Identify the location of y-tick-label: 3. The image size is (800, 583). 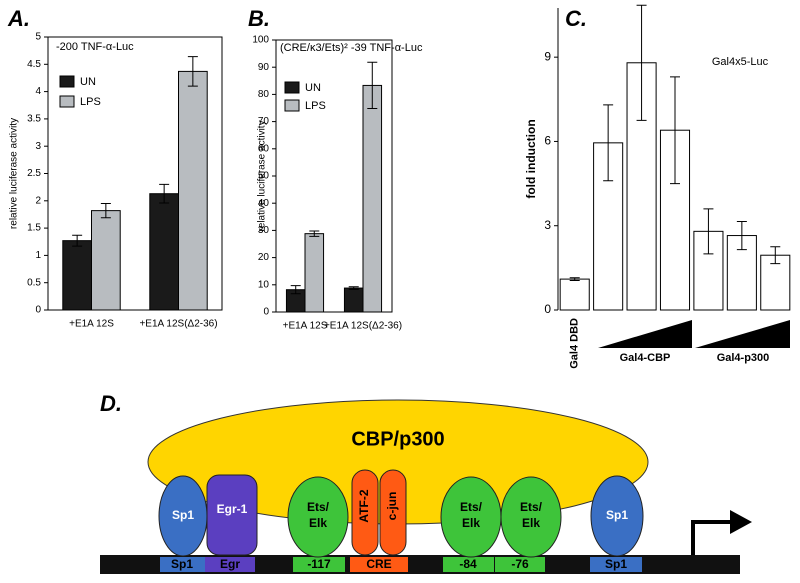
(38, 146).